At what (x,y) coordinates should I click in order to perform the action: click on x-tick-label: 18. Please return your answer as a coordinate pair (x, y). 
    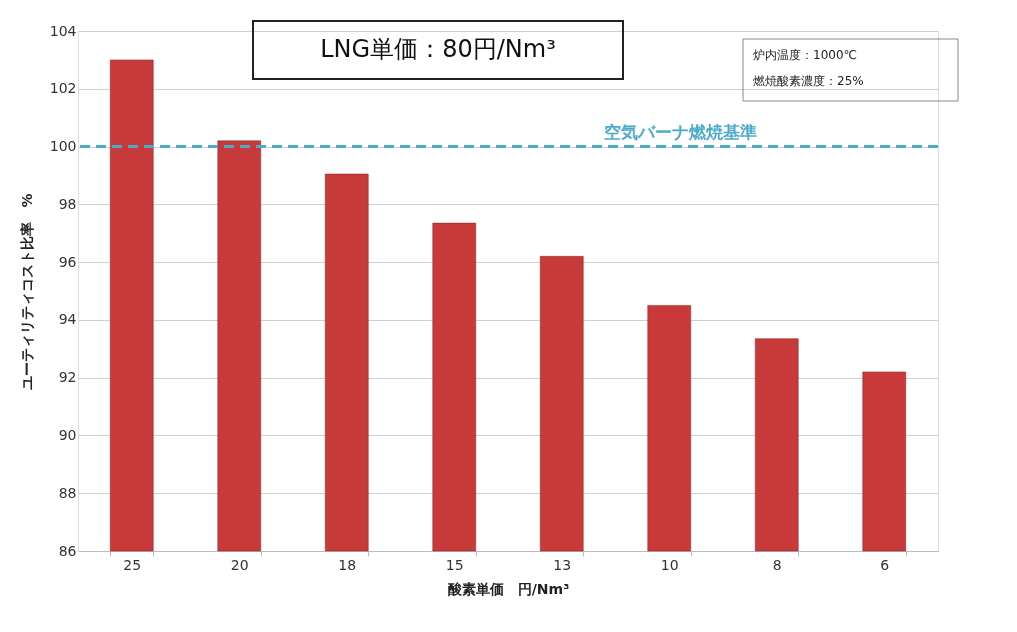
    Looking at the image, I should click on (347, 564).